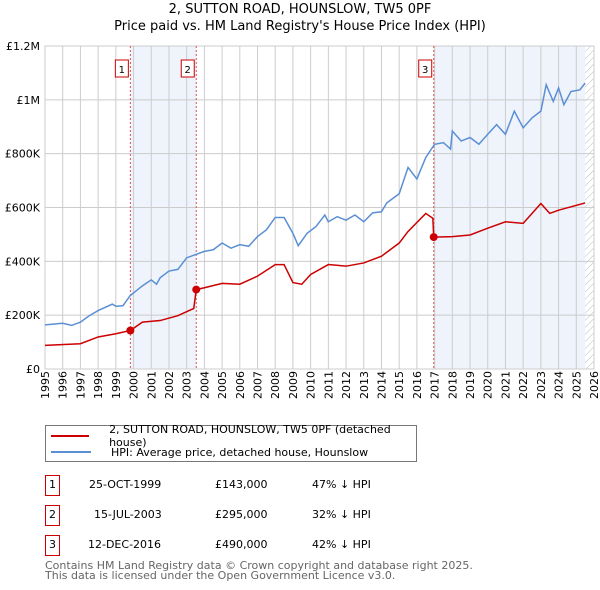 The height and width of the screenshot is (590, 600). What do you see at coordinates (505, 385) in the screenshot?
I see `x-tick-label: 2021` at bounding box center [505, 385].